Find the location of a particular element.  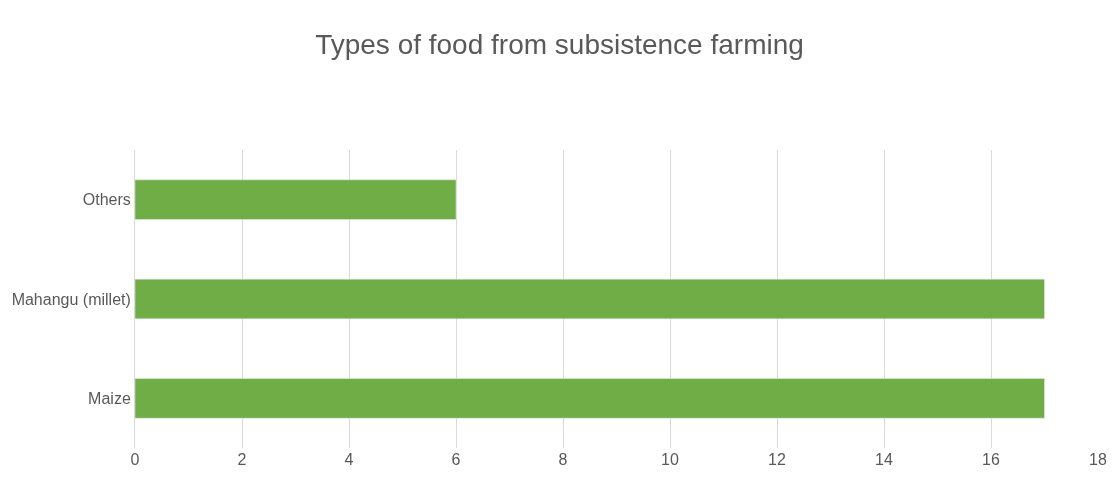

x-tick-label: 18 is located at coordinates (1098, 459).